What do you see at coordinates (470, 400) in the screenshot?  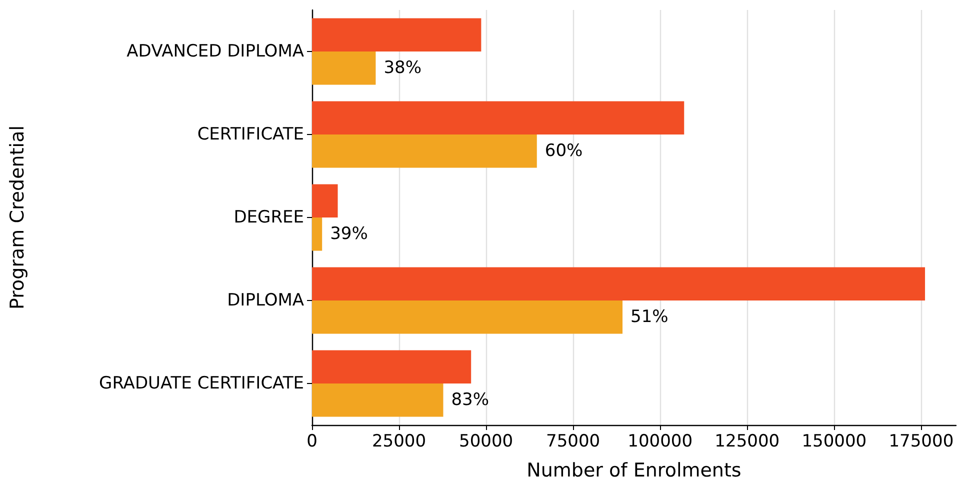 I see `annotation: 83%` at bounding box center [470, 400].